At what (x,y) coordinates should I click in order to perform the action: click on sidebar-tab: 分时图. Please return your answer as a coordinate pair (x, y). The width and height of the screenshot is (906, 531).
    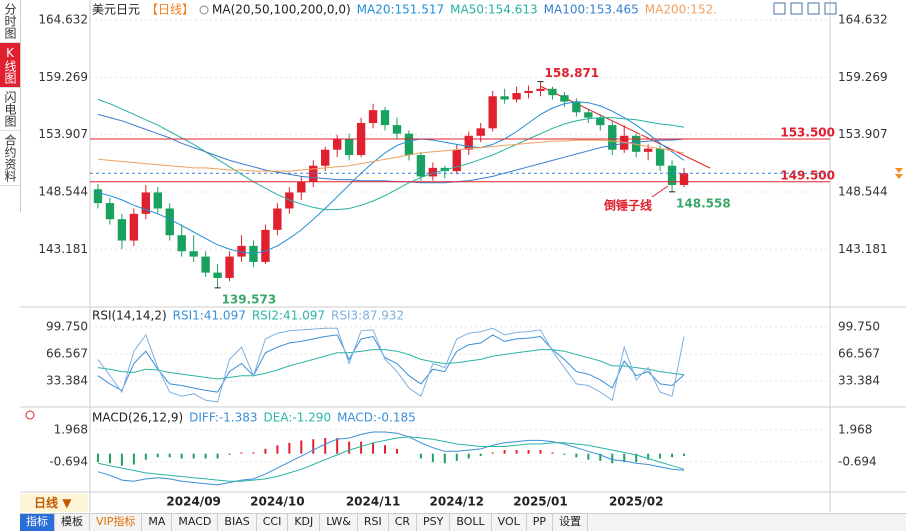
    Looking at the image, I should click on (10, 21).